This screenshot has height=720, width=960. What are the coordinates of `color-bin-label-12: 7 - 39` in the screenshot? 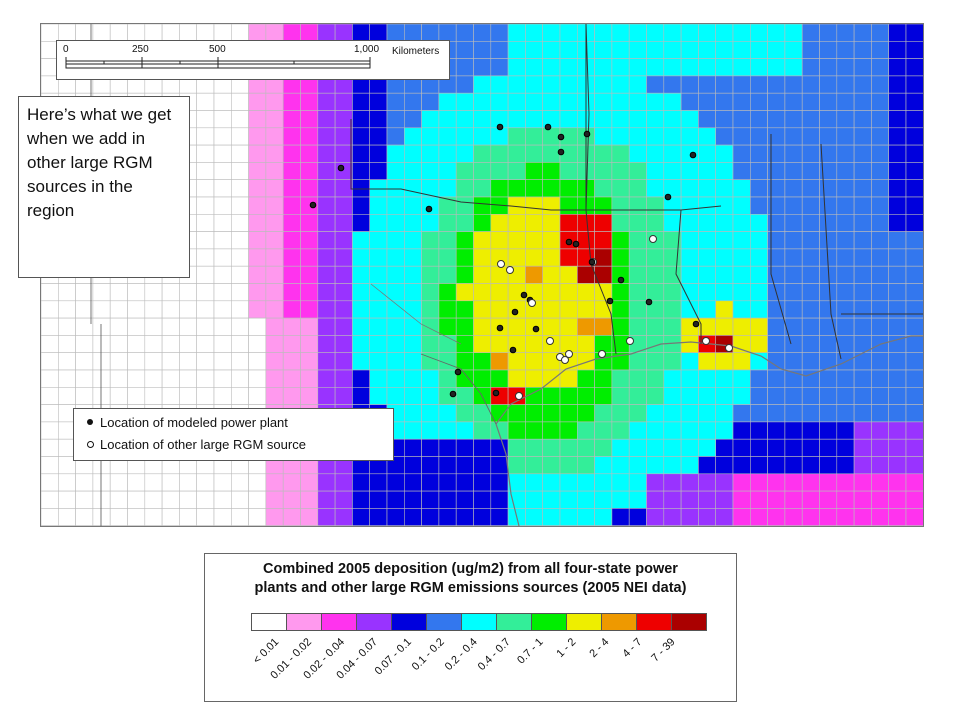 It's located at (663, 650).